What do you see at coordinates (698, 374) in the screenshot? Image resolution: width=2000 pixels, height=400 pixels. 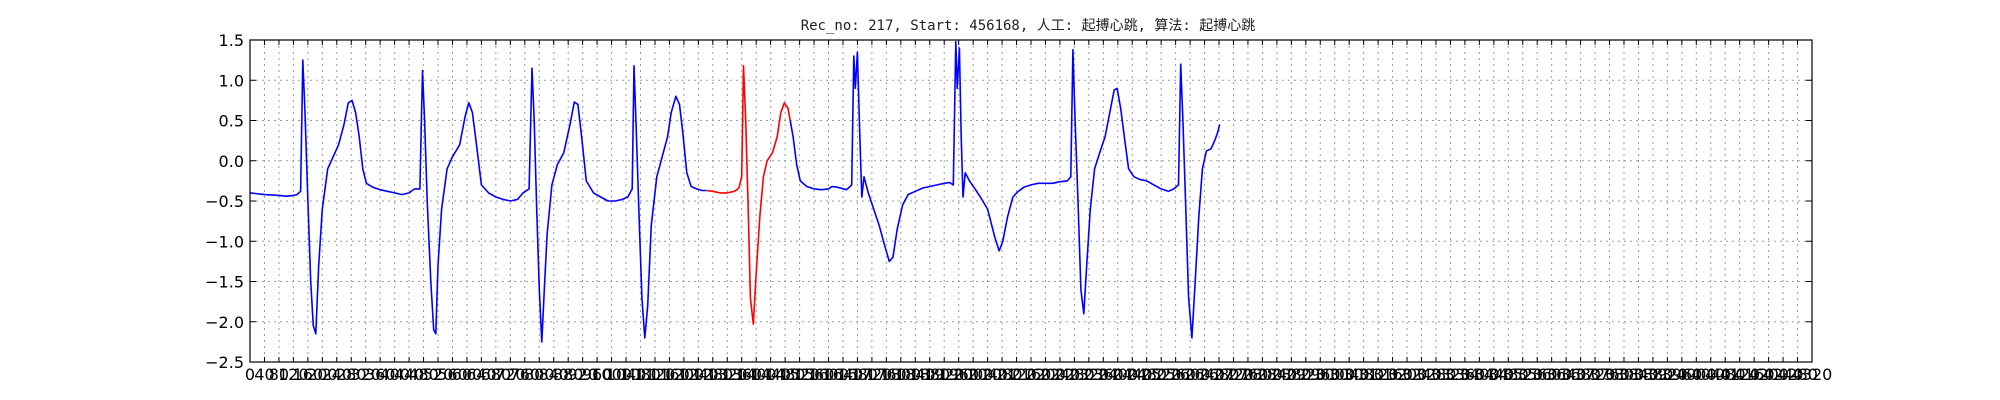 I see `x-tick-label: 1240` at bounding box center [698, 374].